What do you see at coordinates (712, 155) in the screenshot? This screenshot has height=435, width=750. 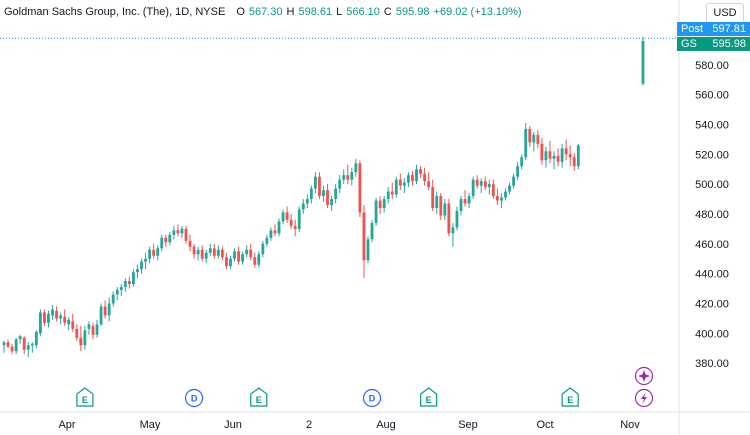 I see `y-tick-label: 520.00` at bounding box center [712, 155].